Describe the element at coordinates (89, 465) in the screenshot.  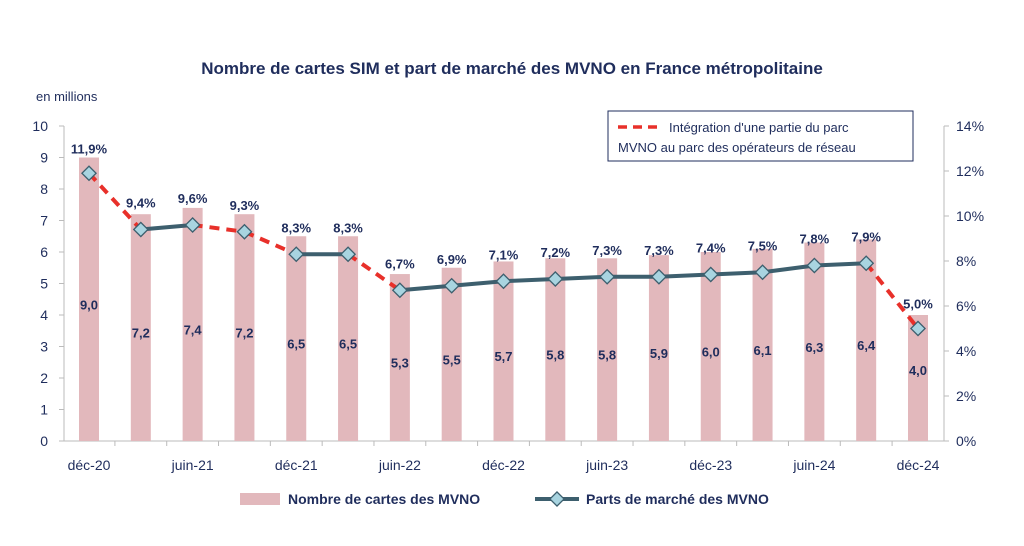
I see `x-tick-label: déc-20` at that location.